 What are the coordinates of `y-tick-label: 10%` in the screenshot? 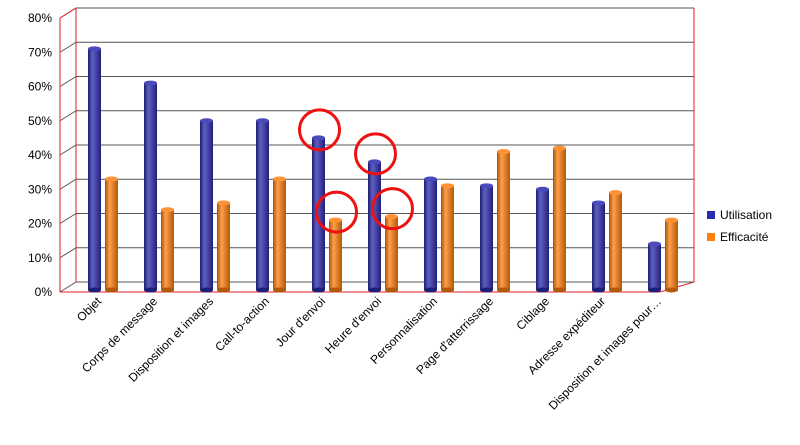 It's located at (40, 258).